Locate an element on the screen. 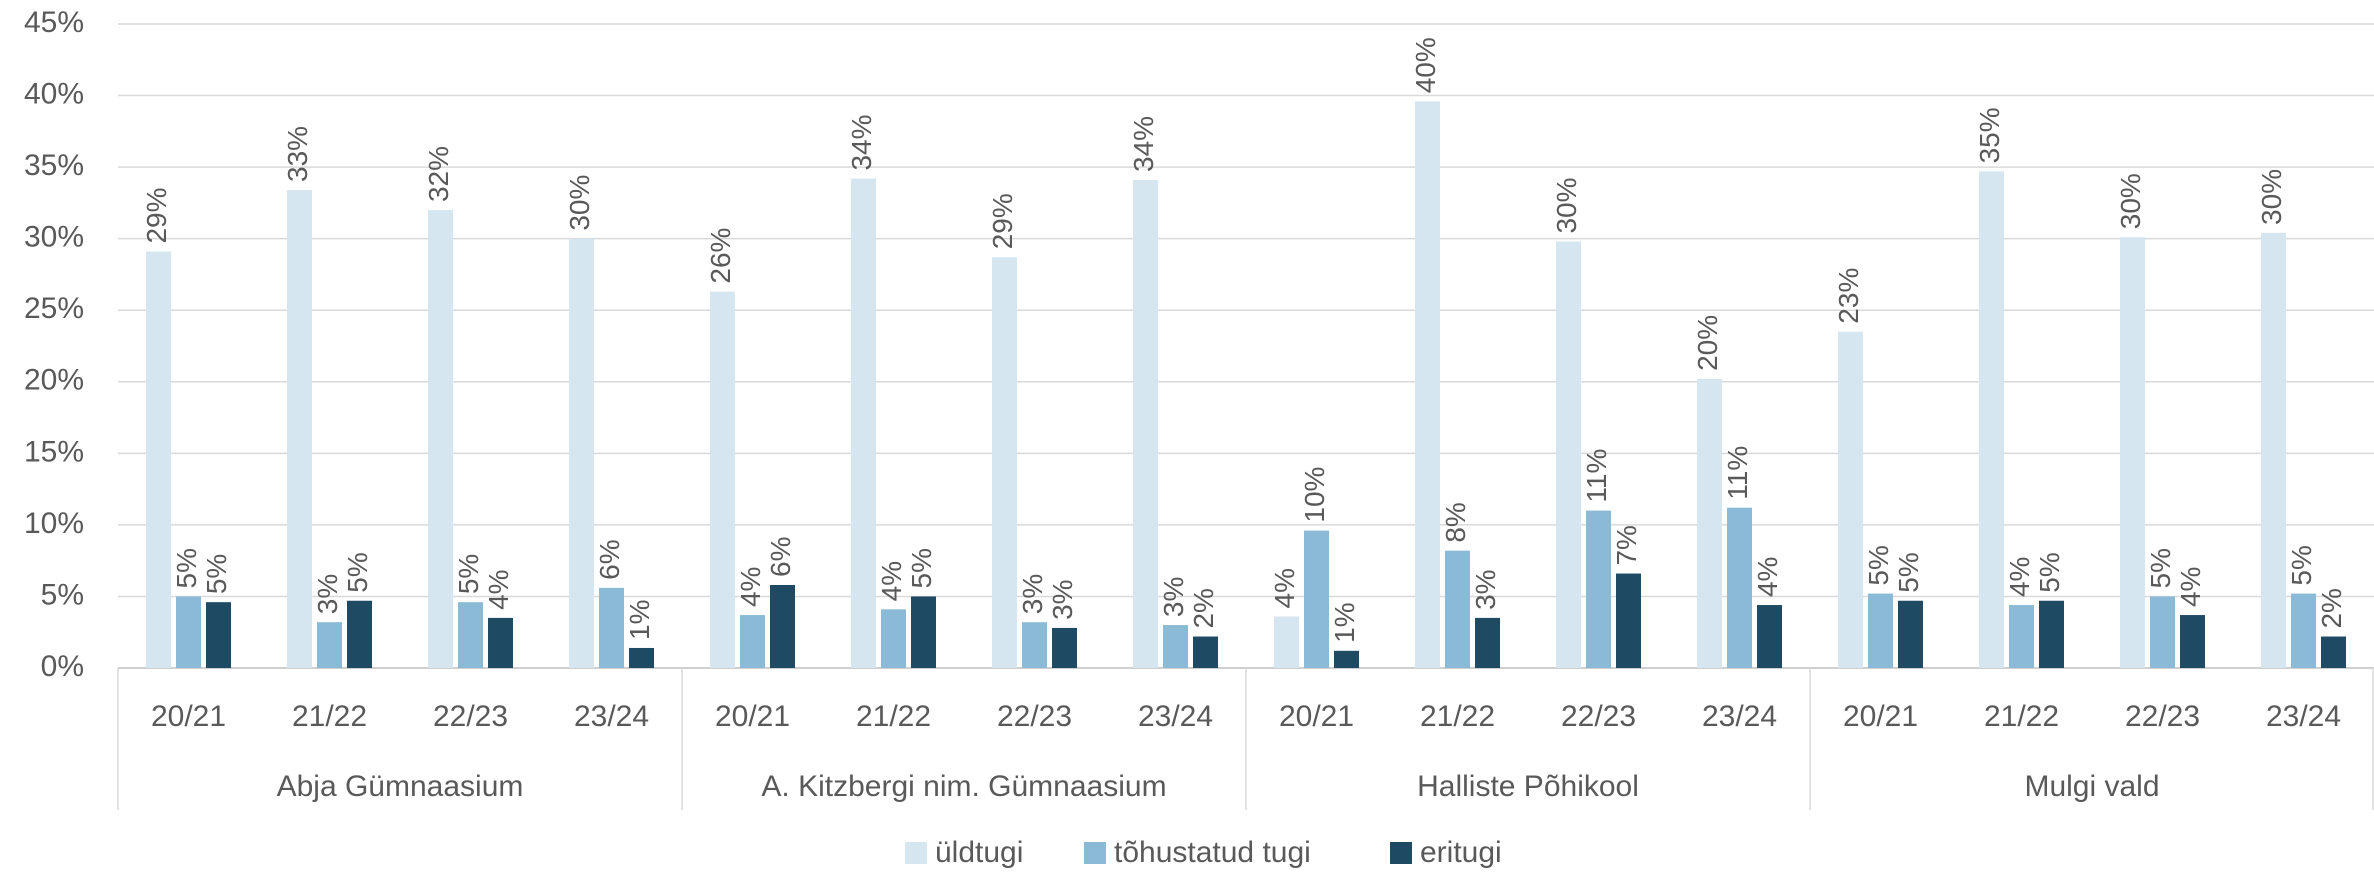 The image size is (2374, 875). value-label: 26% is located at coordinates (720, 256).